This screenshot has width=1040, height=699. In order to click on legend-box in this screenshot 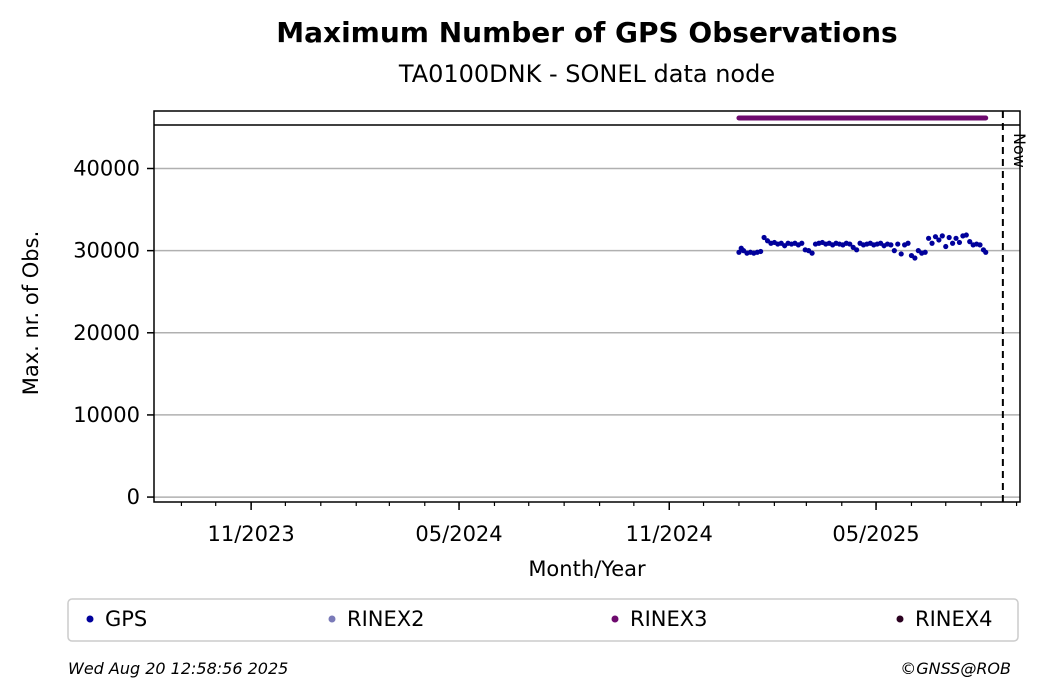, I will do `click(543, 620)`.